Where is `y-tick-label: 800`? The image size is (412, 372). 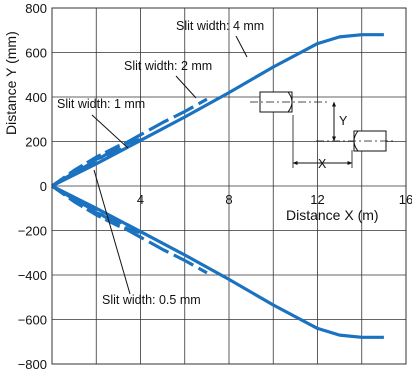
y-tick-label: 800 is located at coordinates (36, 8).